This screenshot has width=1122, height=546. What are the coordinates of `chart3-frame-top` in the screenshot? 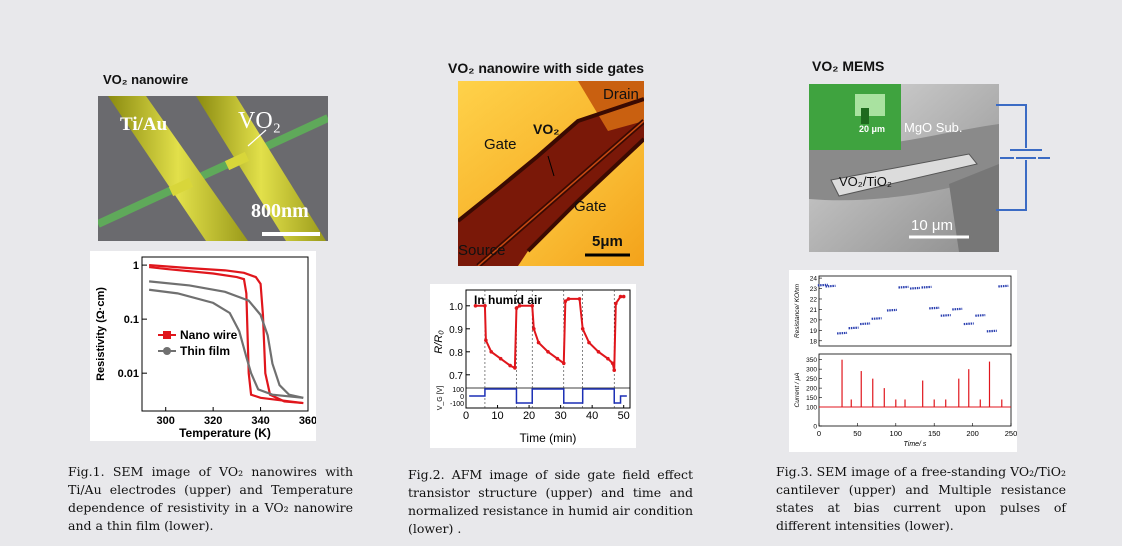 It's located at (915, 311).